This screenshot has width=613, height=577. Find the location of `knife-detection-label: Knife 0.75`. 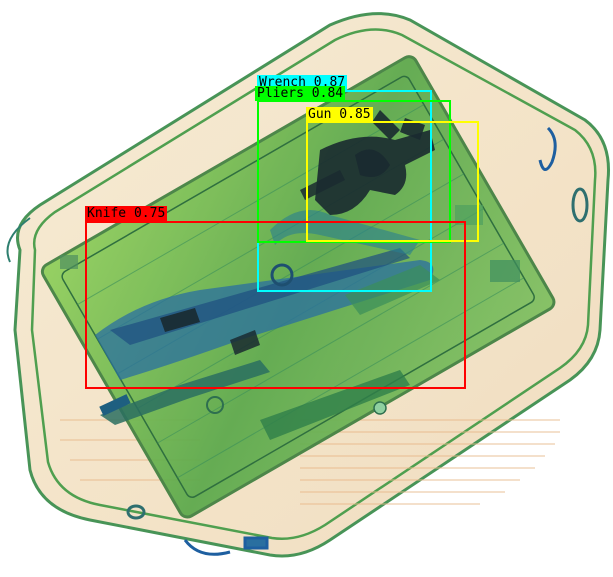

knife-detection-label: Knife 0.75 is located at coordinates (126, 213).